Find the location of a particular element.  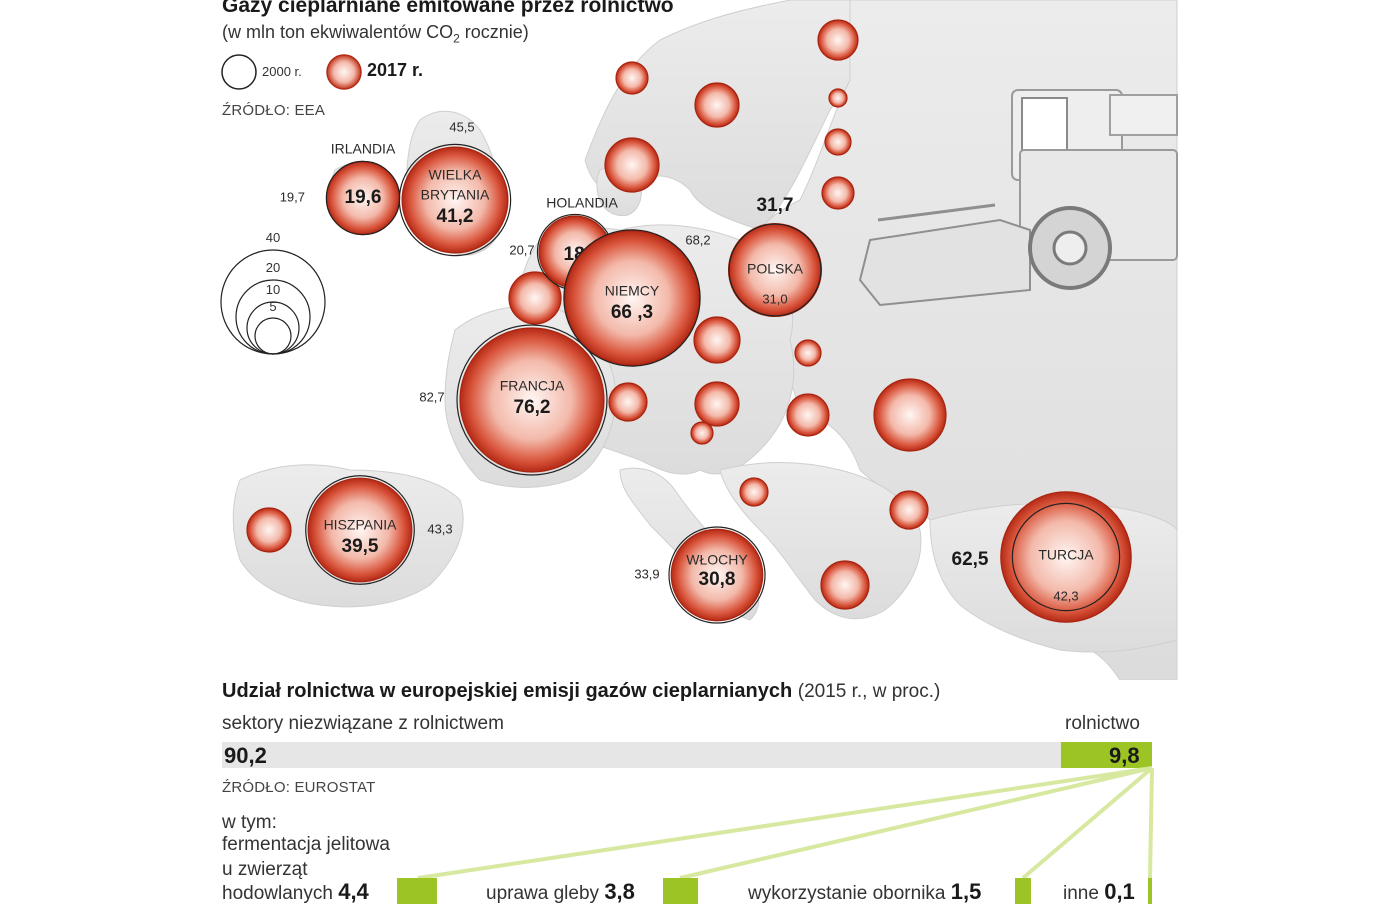

harvester-top-rail is located at coordinates (1143, 115).